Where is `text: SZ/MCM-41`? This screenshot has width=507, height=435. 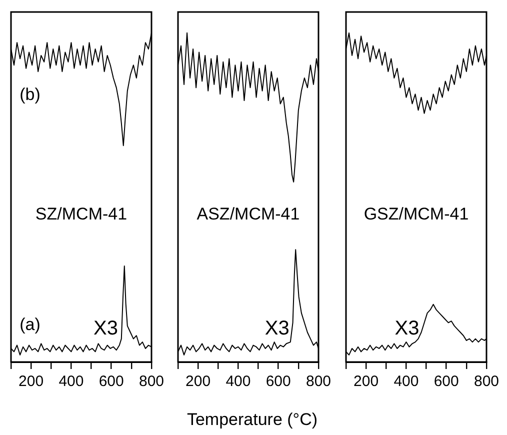
text: SZ/MCM-41 is located at coordinates (81, 214).